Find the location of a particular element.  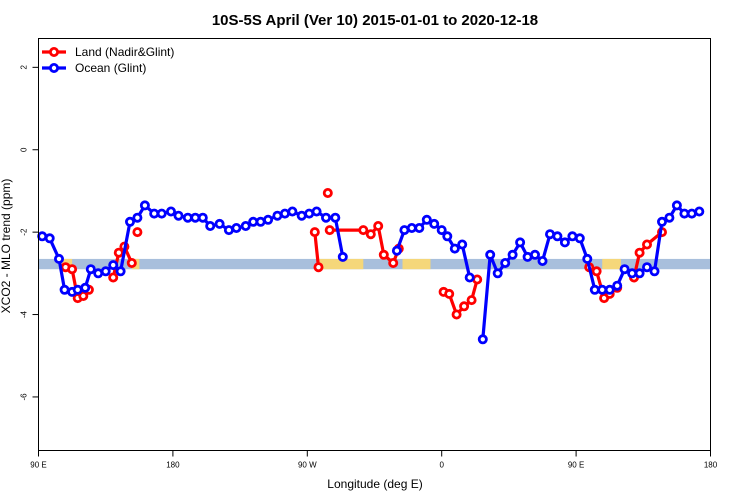

y-tick-label: -4 is located at coordinates (24, 314).